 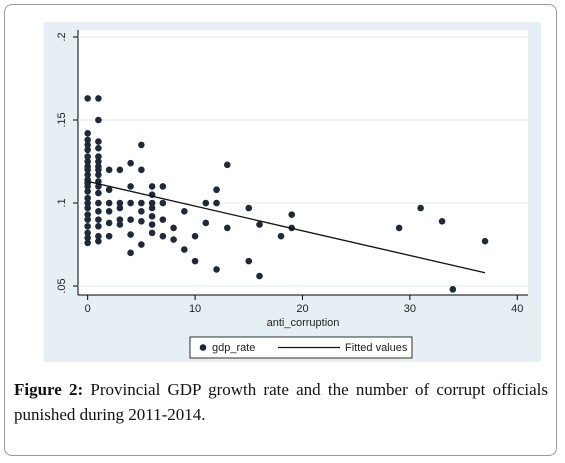 What do you see at coordinates (62, 119) in the screenshot?
I see `y-tick-label: .15` at bounding box center [62, 119].